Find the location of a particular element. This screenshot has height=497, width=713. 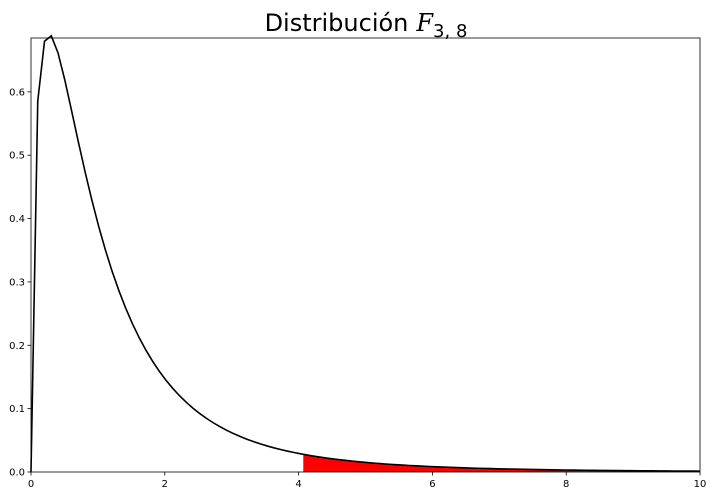

y-axis: 0.0 0.1 0.2 0.3 0.4 0.5 0.6 is located at coordinates (20, 283).